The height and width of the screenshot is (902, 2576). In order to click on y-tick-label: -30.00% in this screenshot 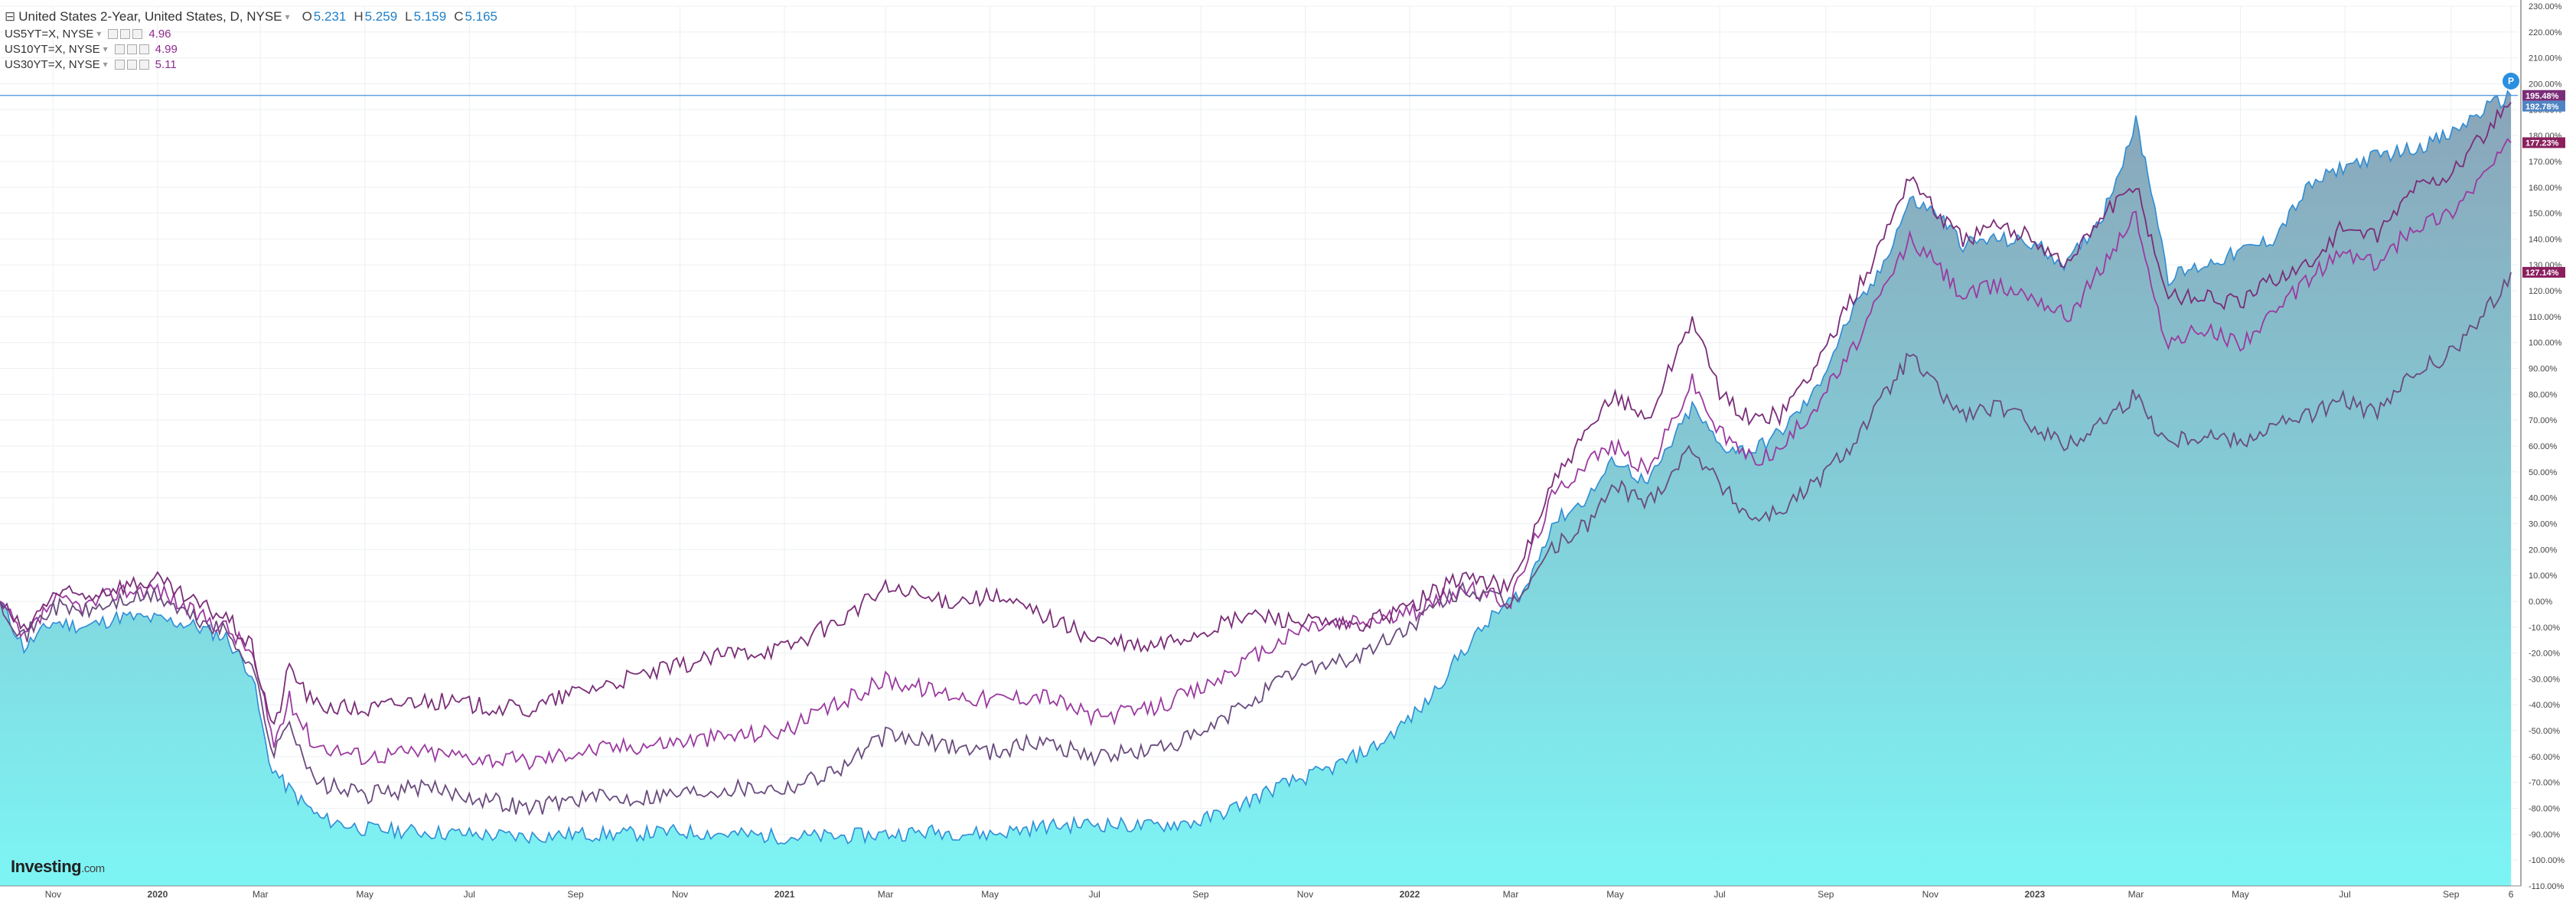, I will do `click(2544, 679)`.